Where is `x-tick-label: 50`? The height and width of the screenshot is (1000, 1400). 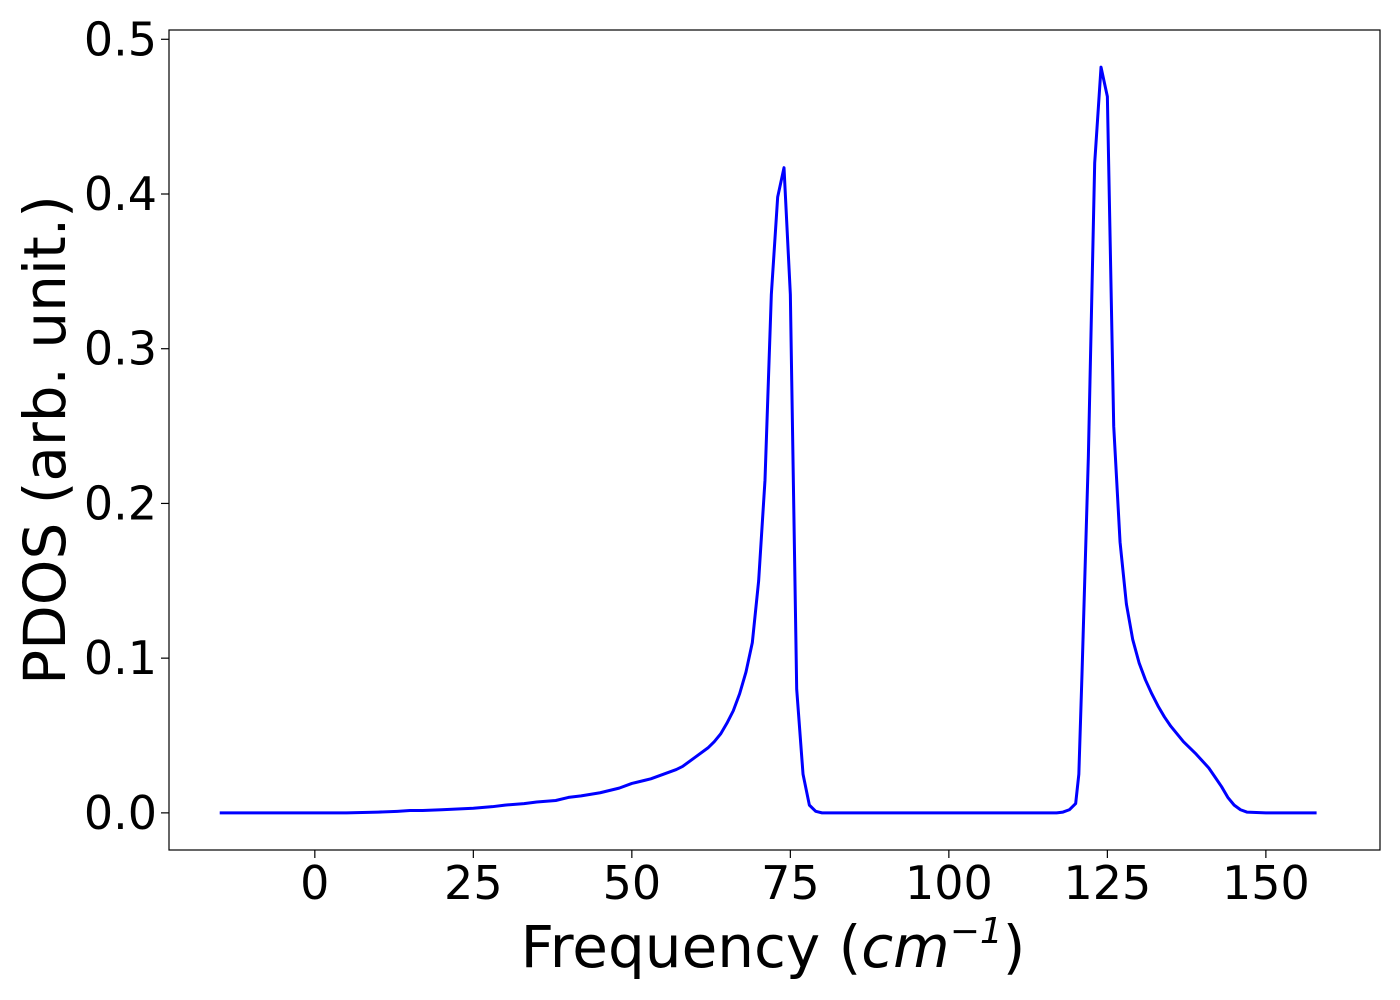 x-tick-label: 50 is located at coordinates (632, 883).